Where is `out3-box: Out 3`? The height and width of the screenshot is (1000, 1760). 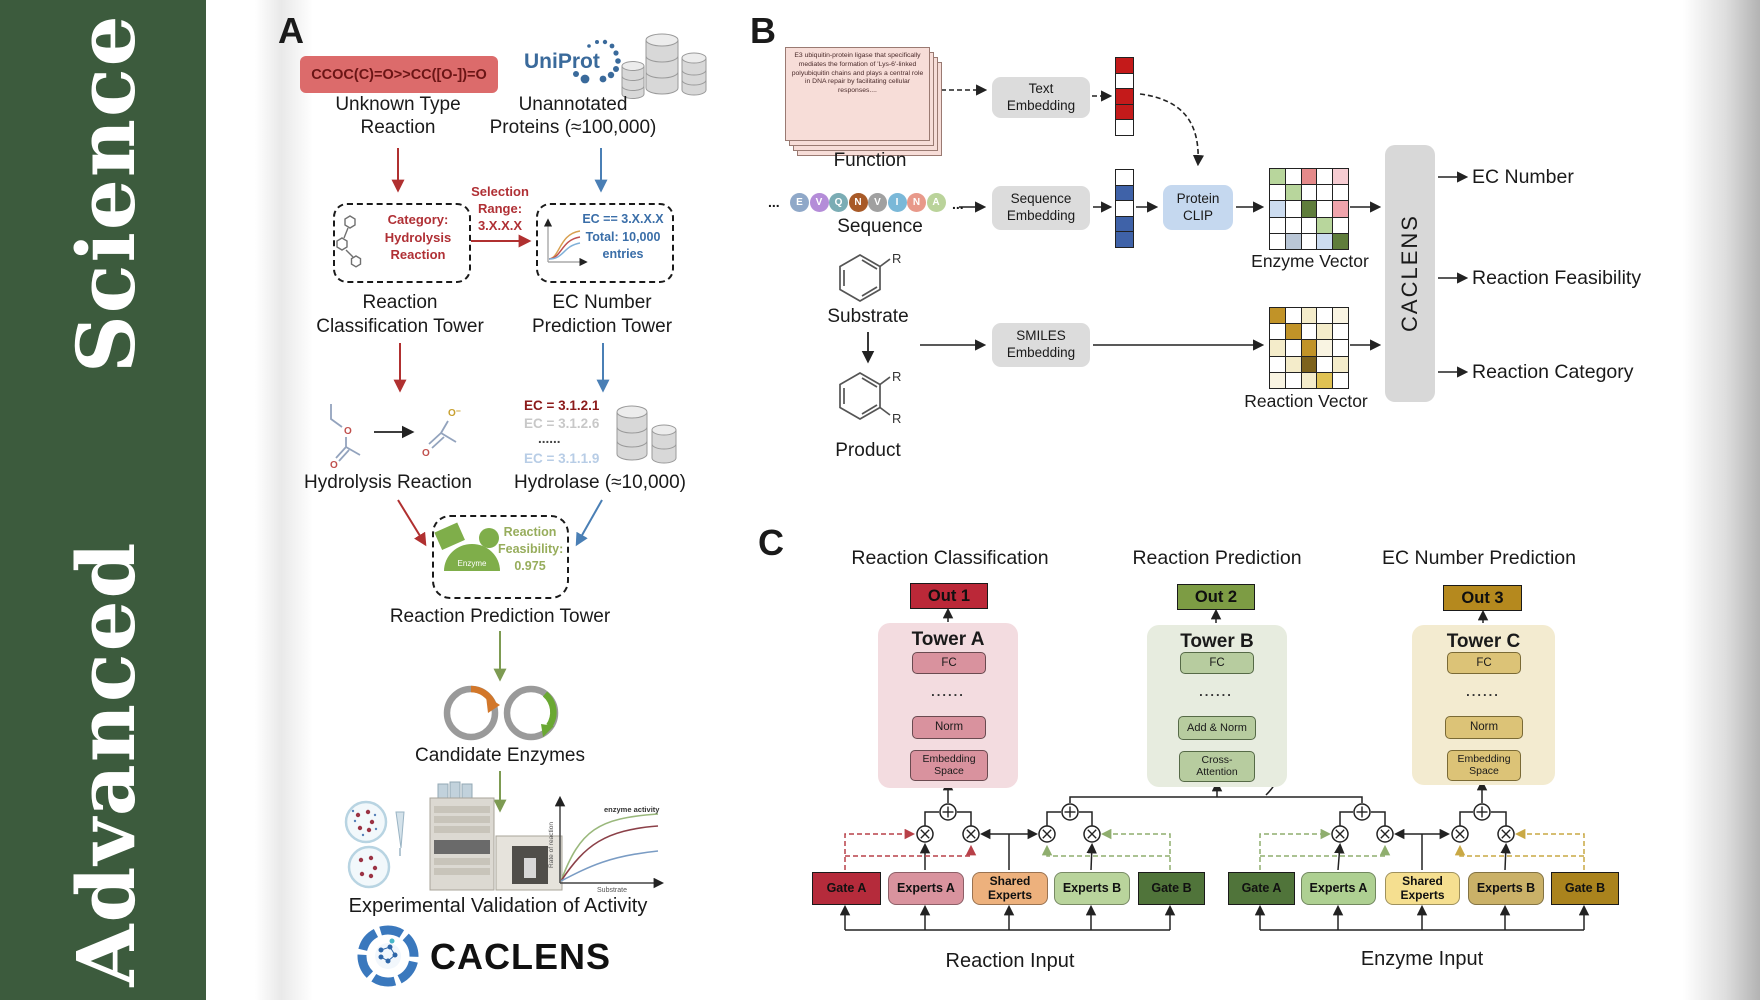 out3-box: Out 3 is located at coordinates (1482, 598).